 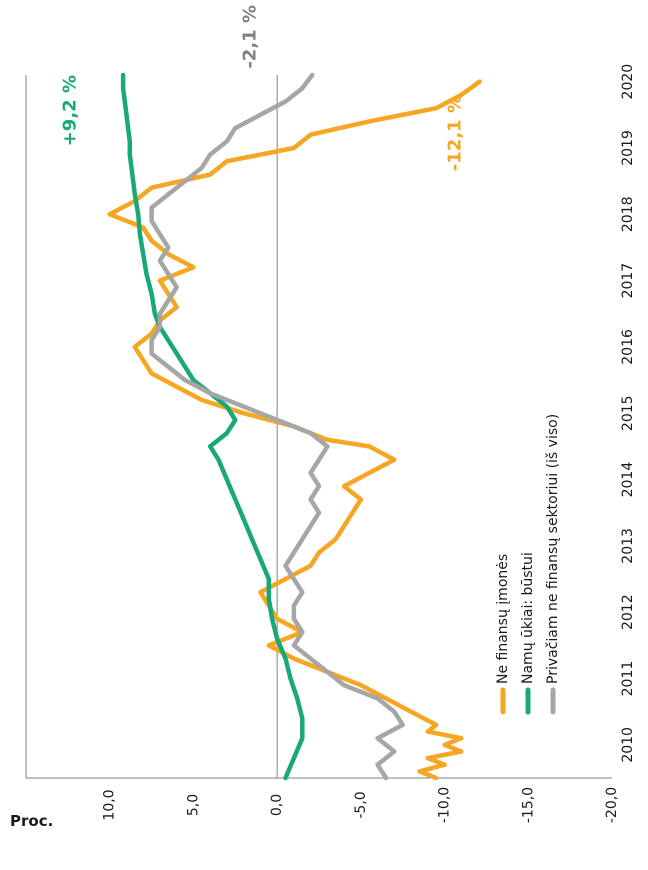 I want to click on x-tick-label: 2012, so click(x=628, y=612).